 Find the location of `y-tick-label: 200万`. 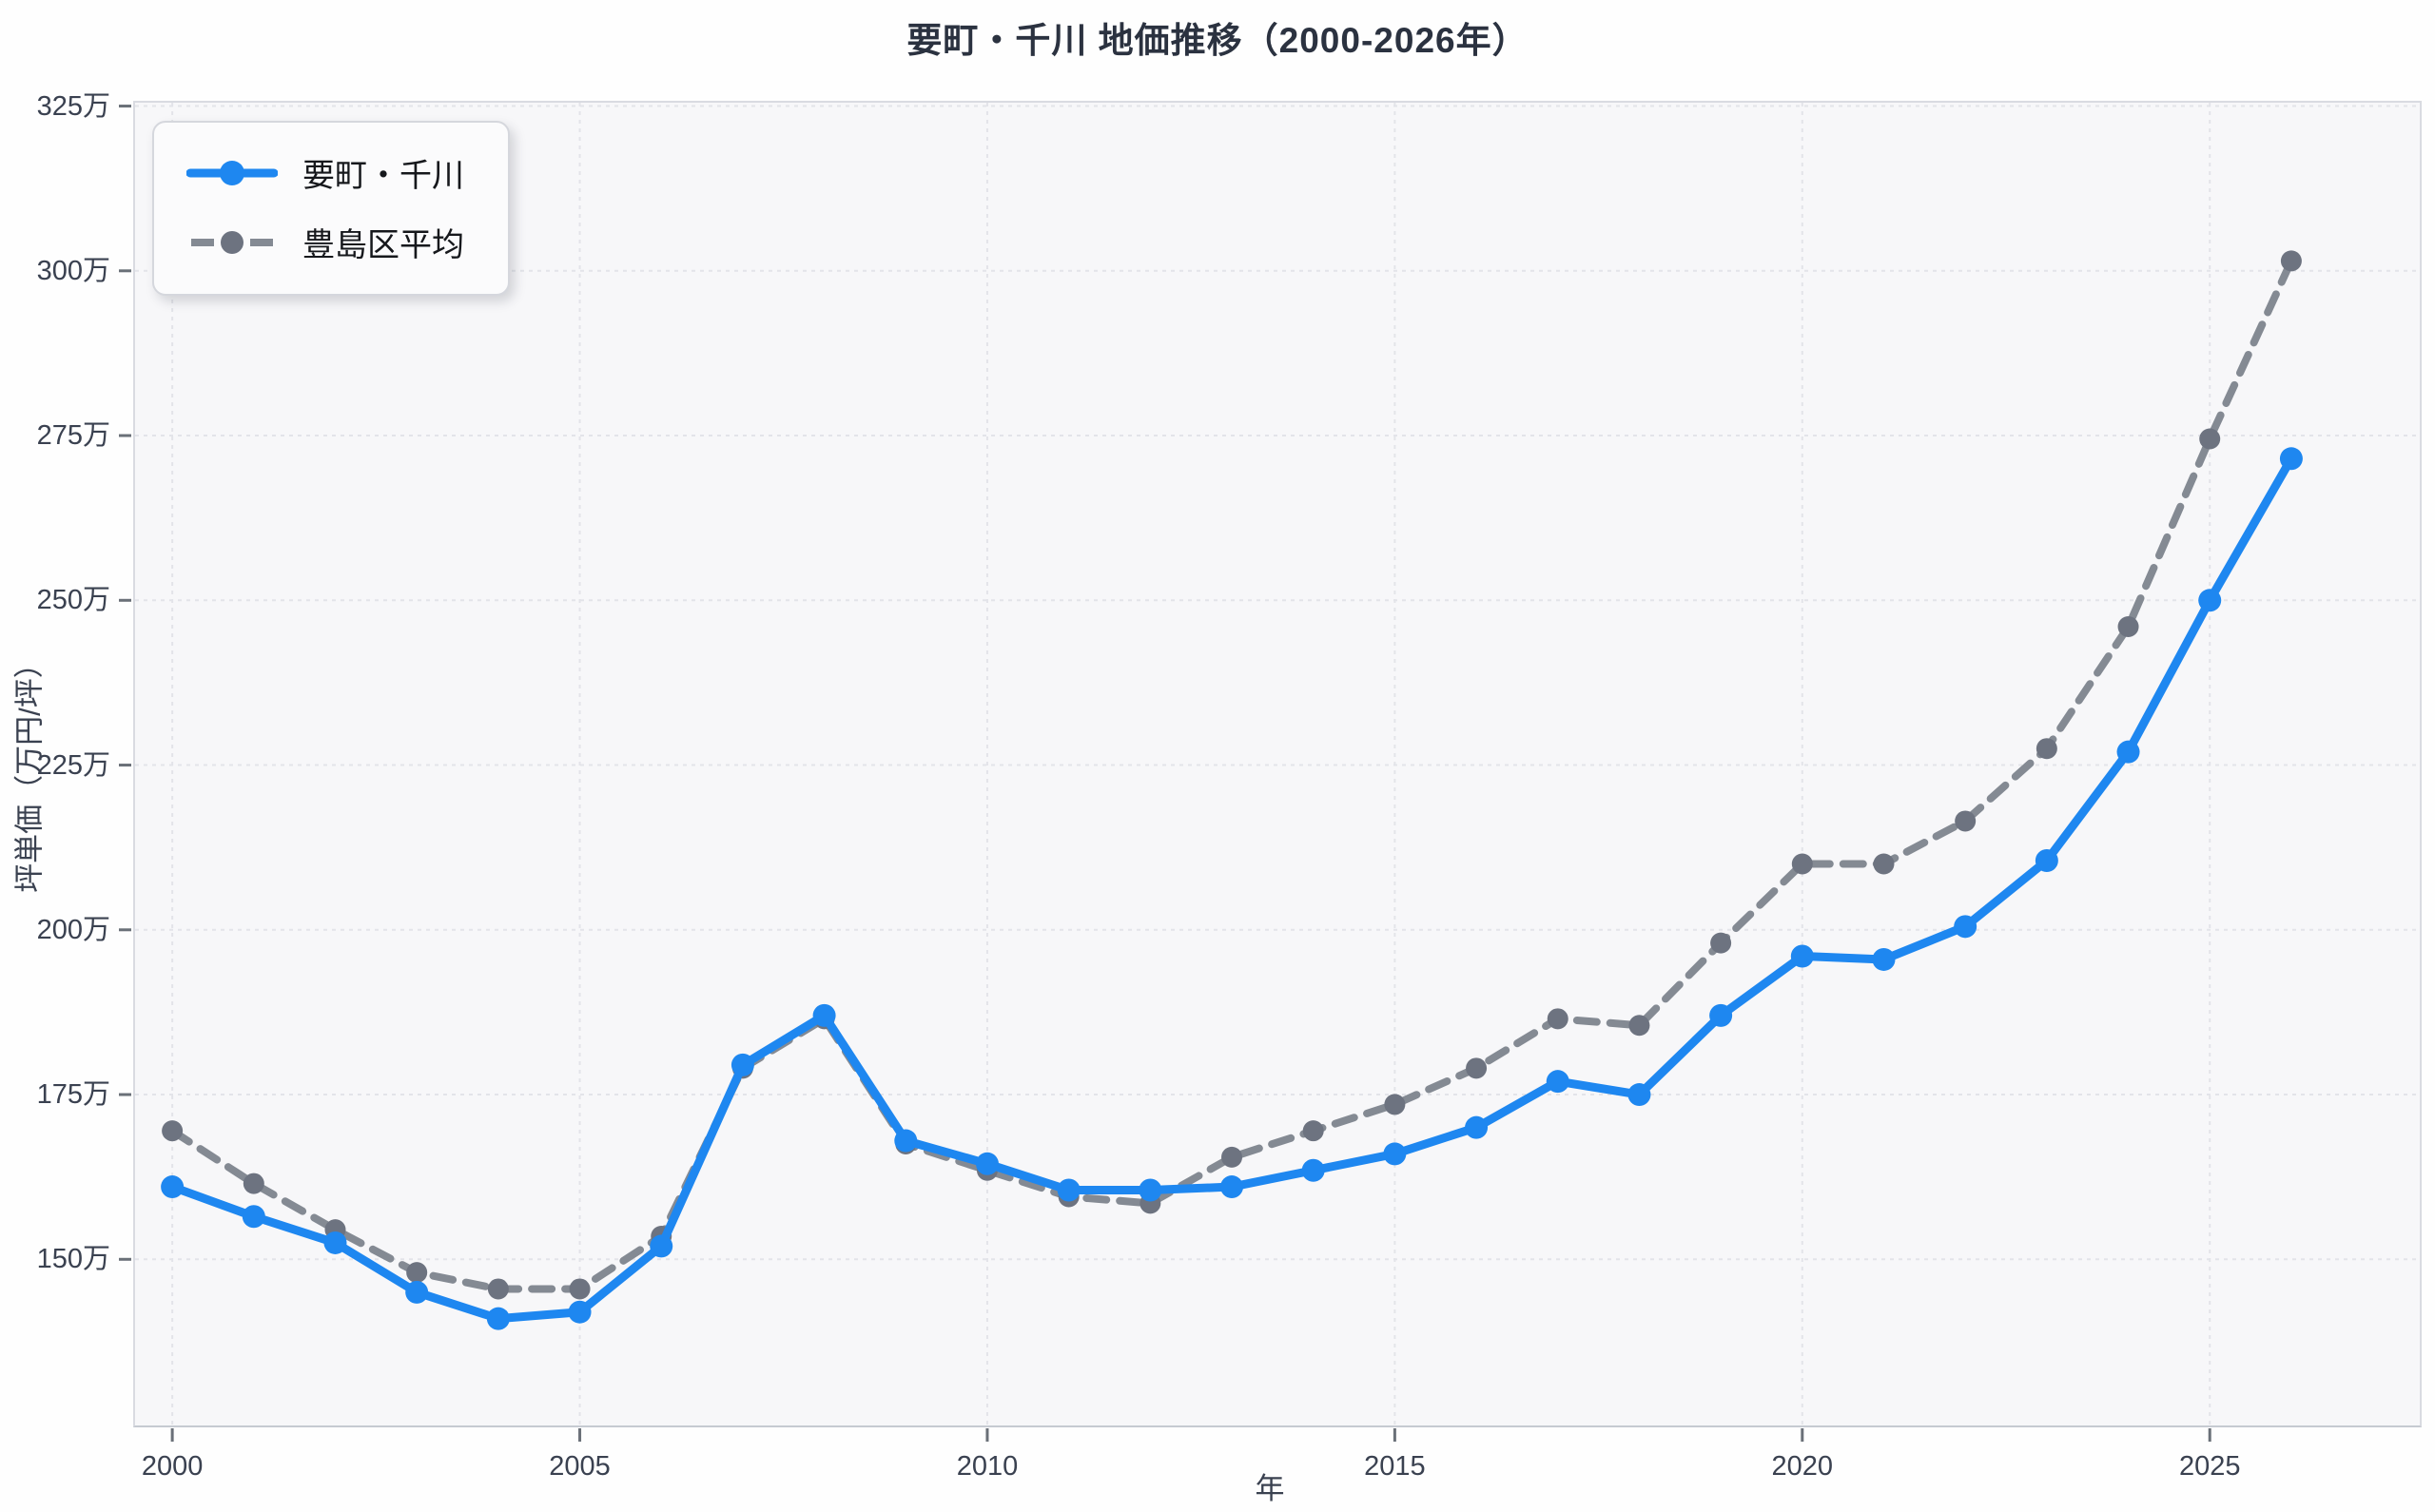

y-tick-label: 200万 is located at coordinates (73, 929).